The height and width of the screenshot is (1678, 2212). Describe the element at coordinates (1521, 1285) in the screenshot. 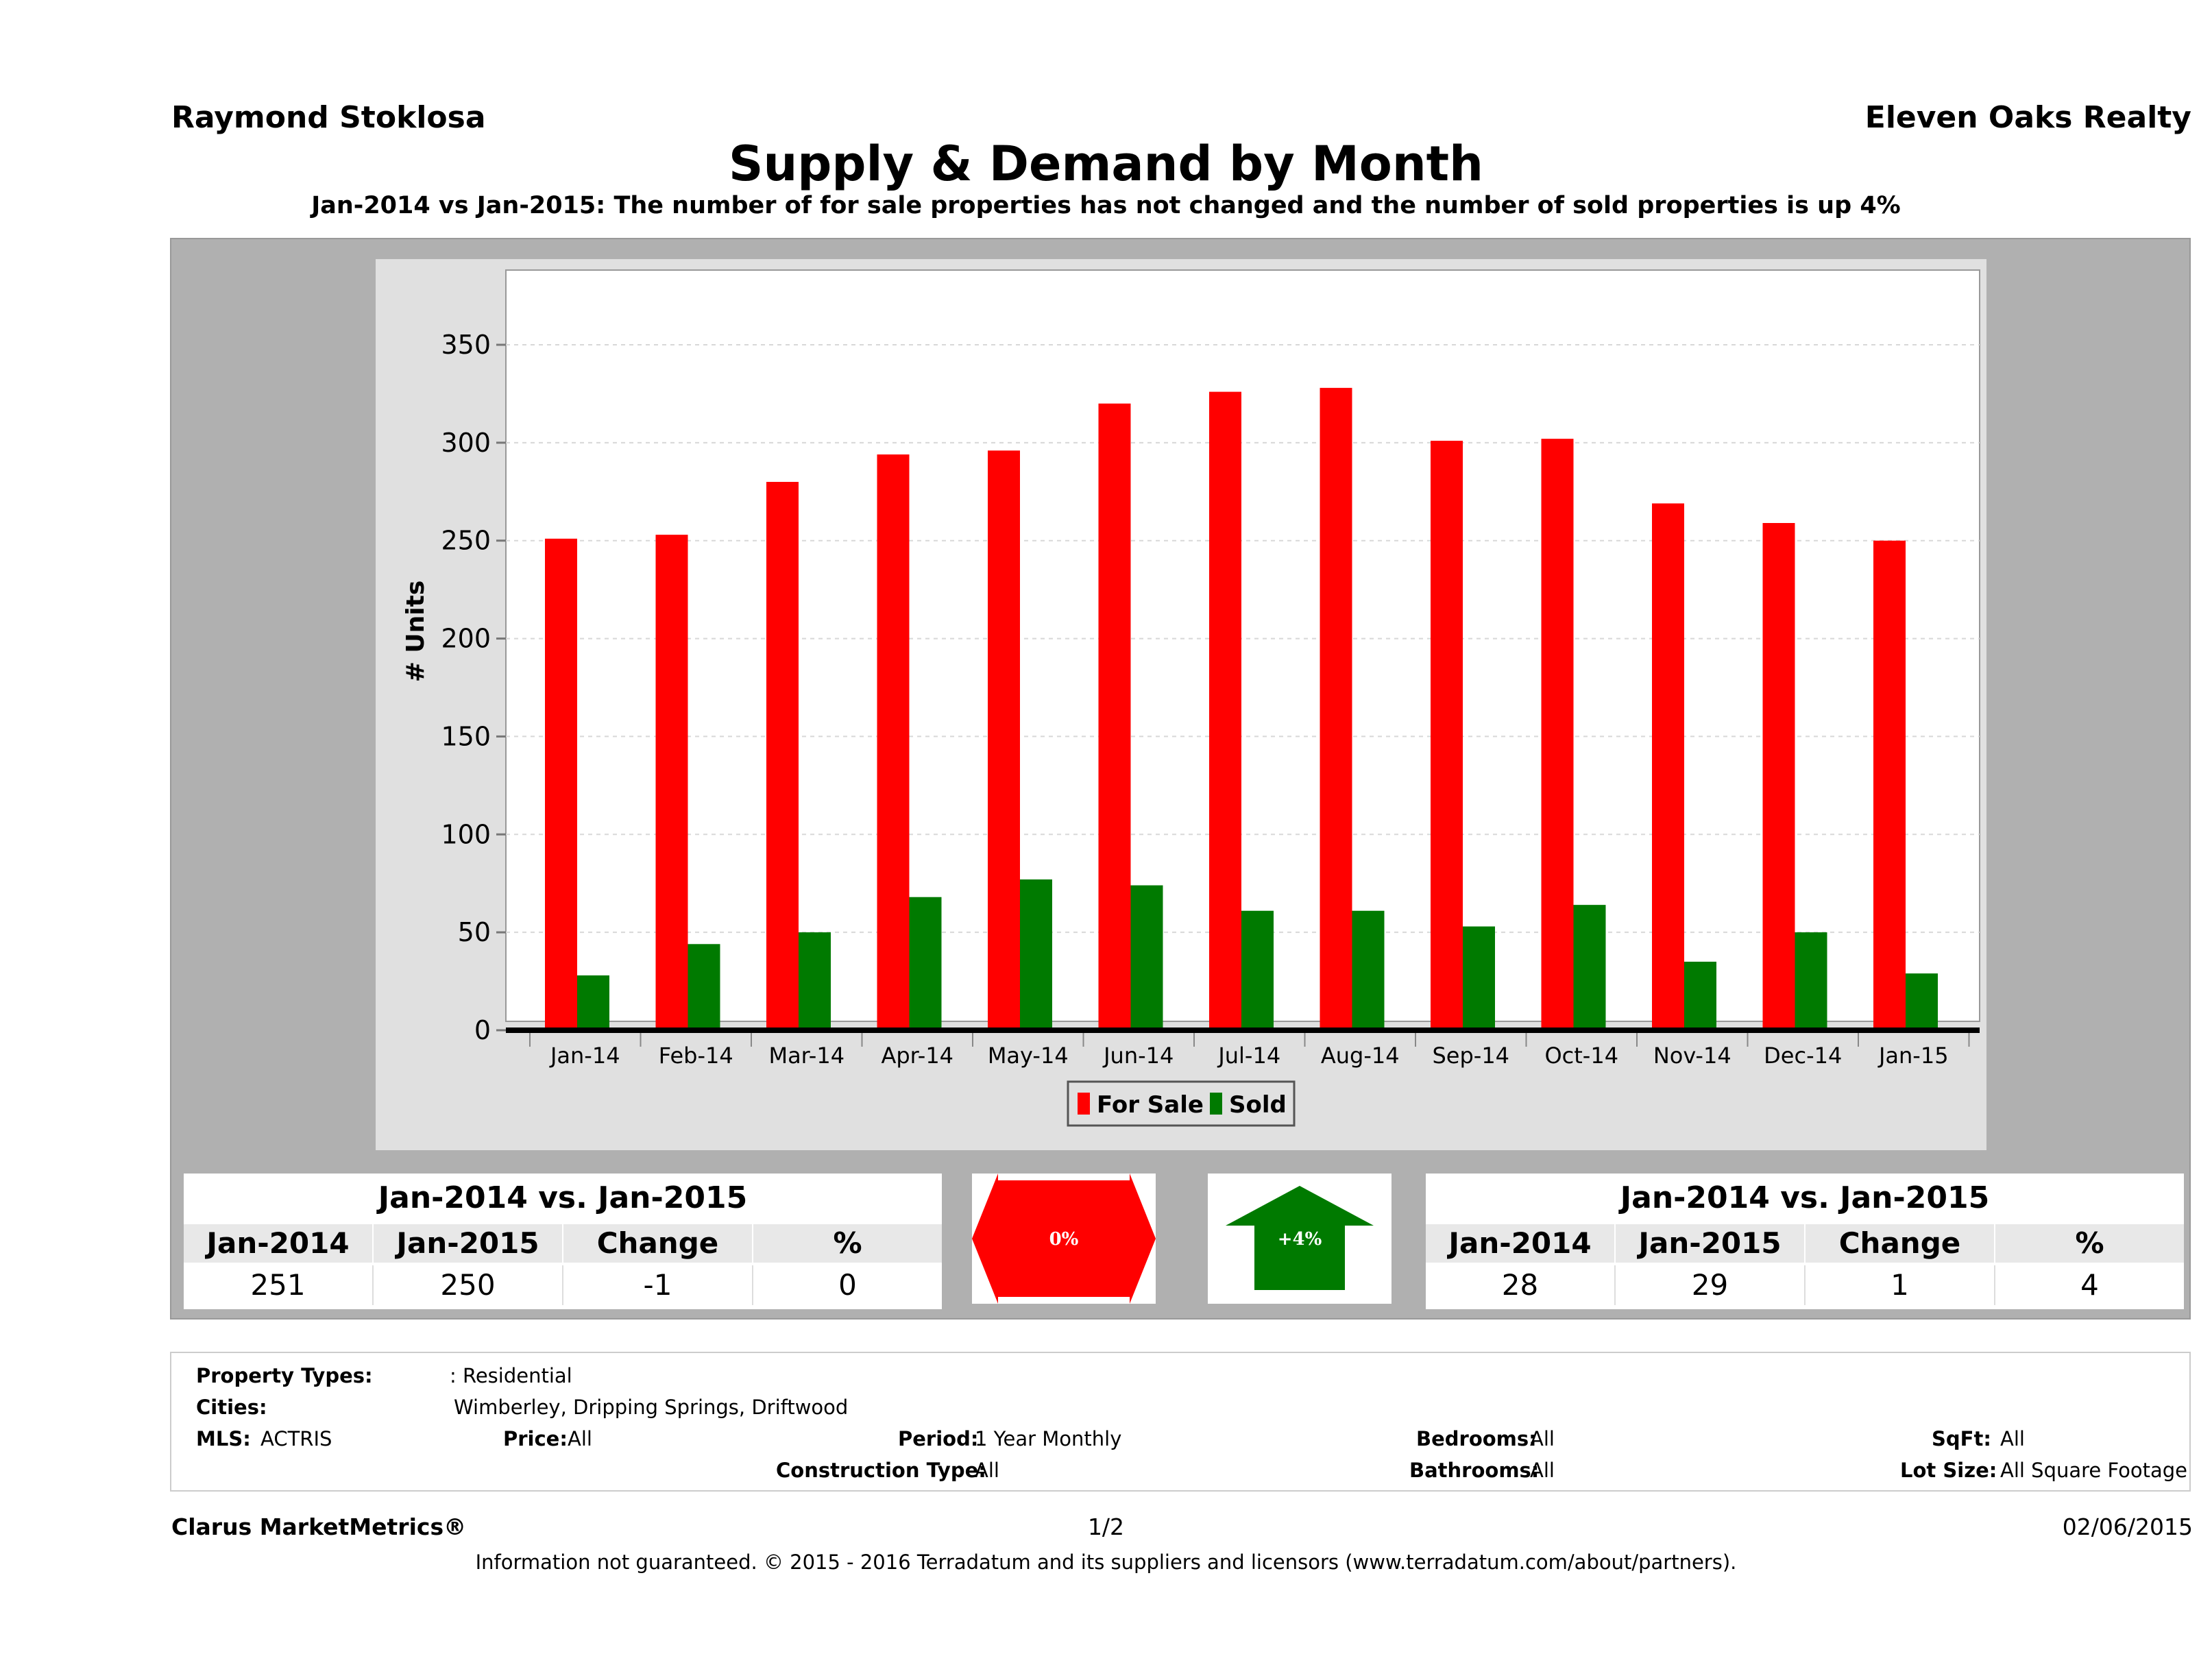

I see `value-cell: 28` at that location.